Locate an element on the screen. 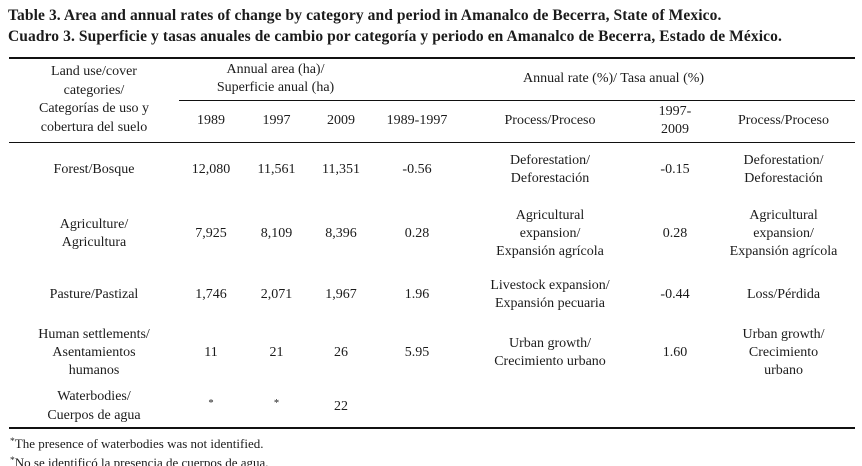 Image resolution: width=862 pixels, height=466 pixels. table-row-waterbodies: Waterbodies/ Cuerpos de agua * * 22 is located at coordinates (432, 407).